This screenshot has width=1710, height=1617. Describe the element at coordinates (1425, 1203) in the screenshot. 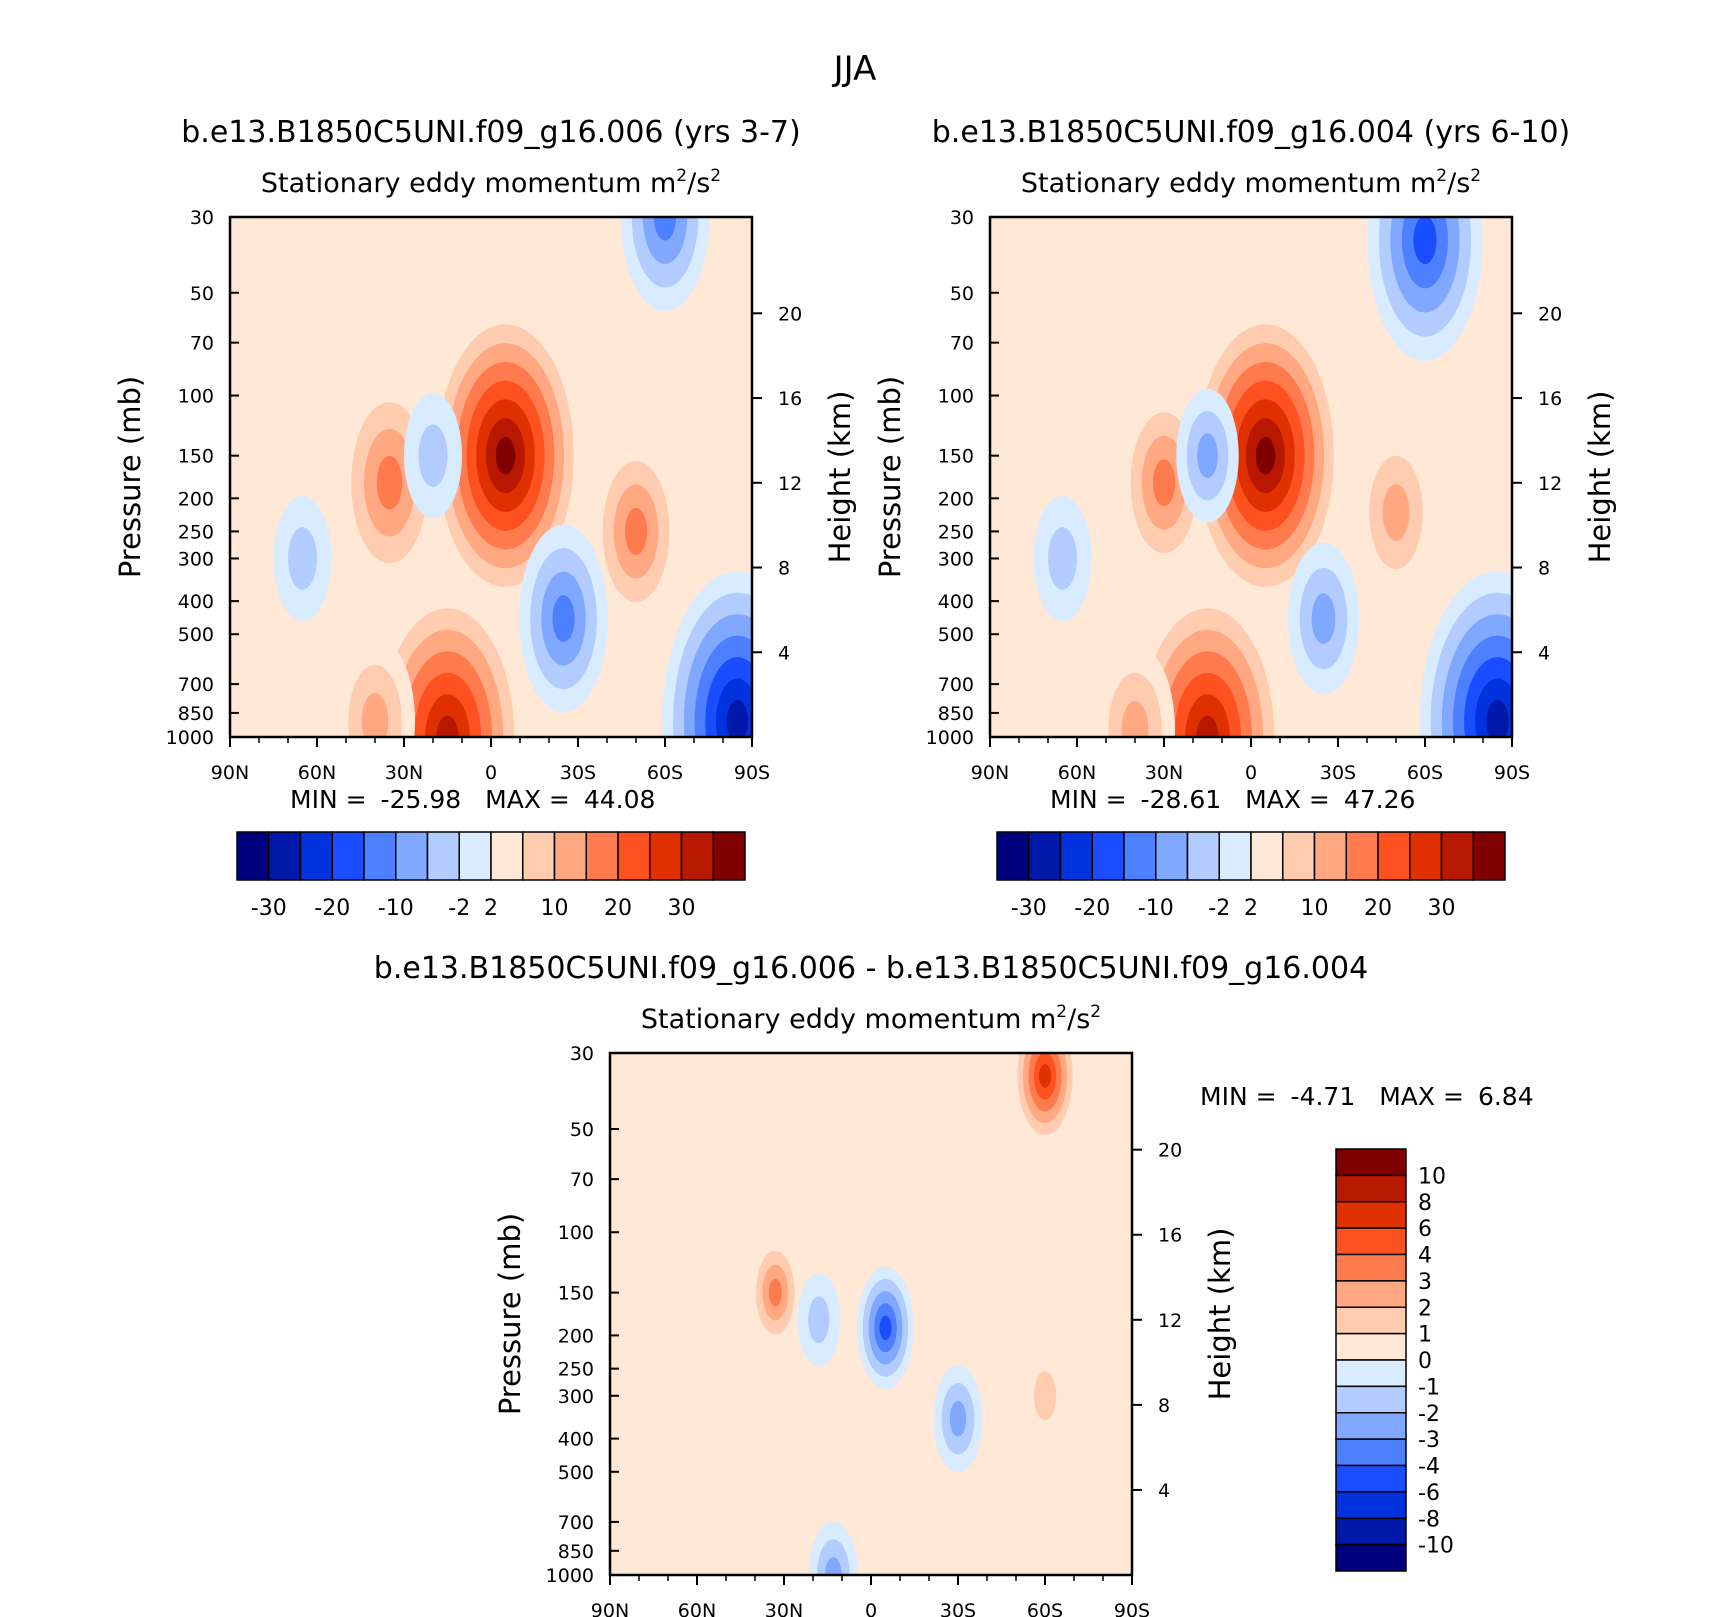

I see `colorbar-label: 8` at that location.